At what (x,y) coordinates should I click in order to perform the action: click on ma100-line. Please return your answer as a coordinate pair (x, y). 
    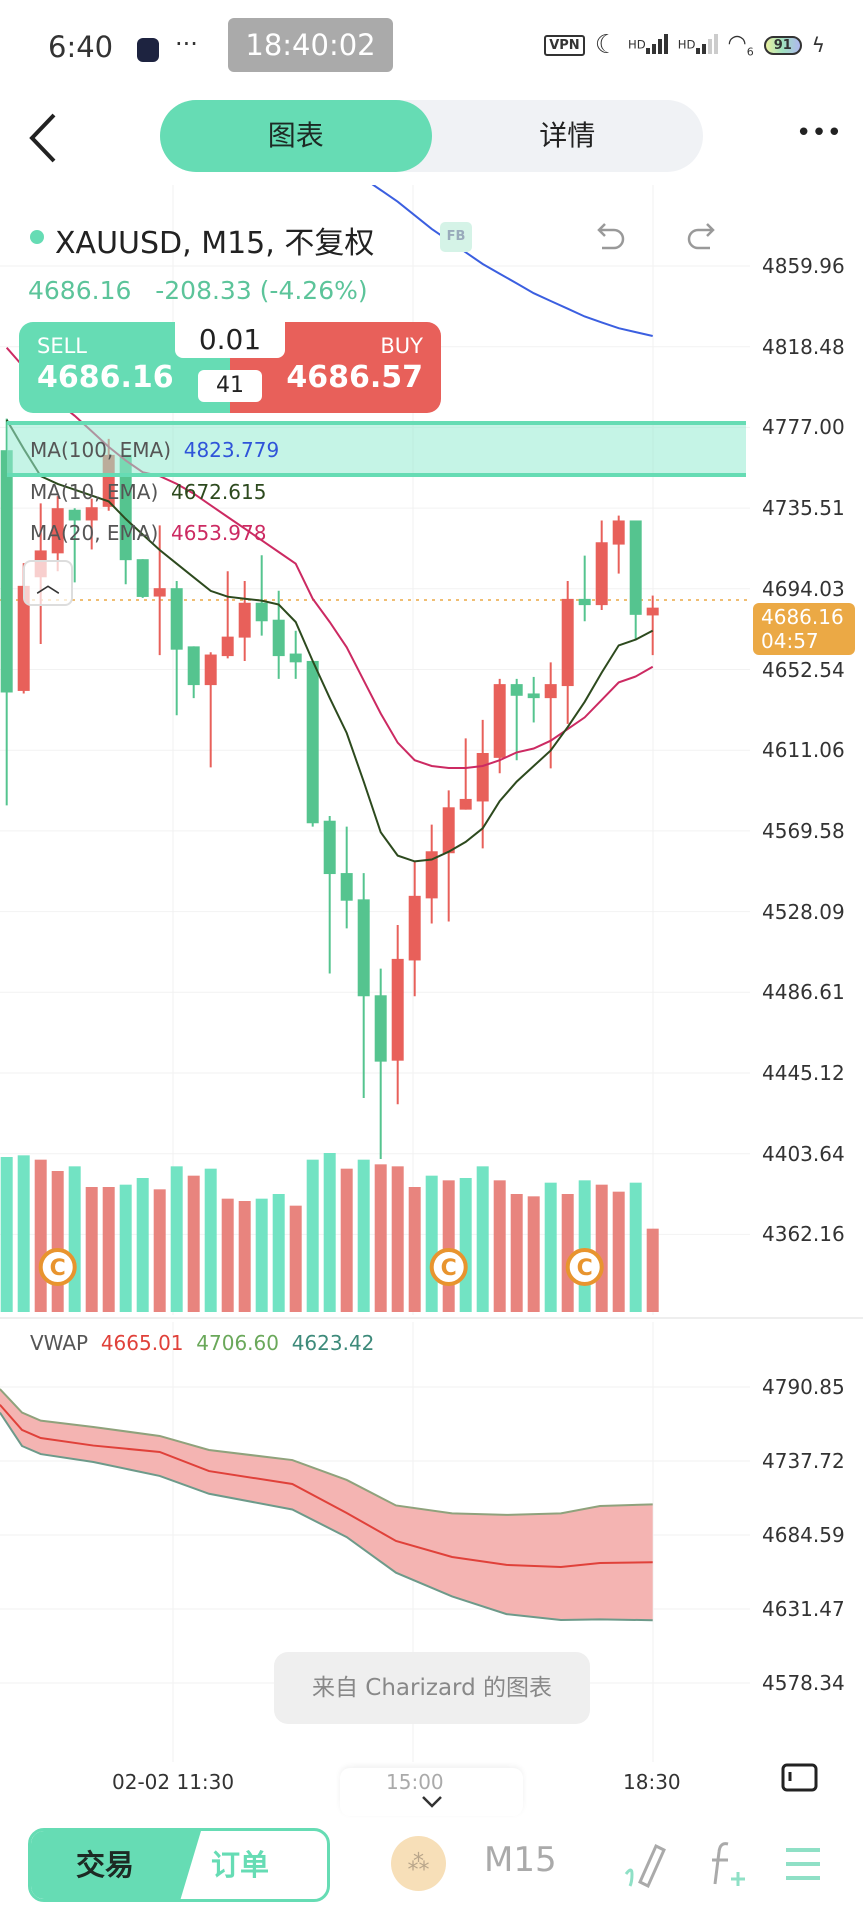
    Looking at the image, I should click on (512, 261).